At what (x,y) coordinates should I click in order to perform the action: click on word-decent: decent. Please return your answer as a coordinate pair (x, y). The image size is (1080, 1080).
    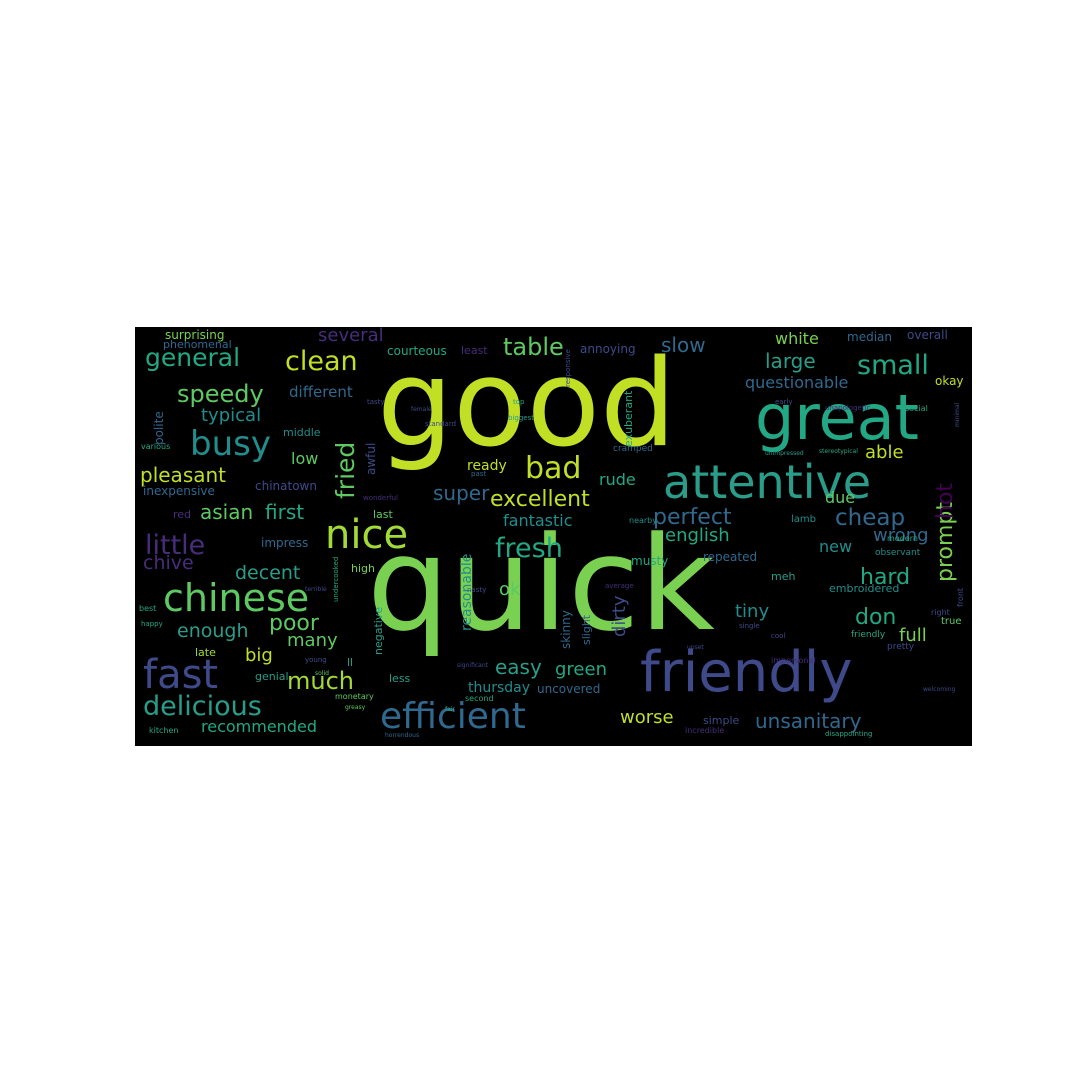
    Looking at the image, I should click on (268, 573).